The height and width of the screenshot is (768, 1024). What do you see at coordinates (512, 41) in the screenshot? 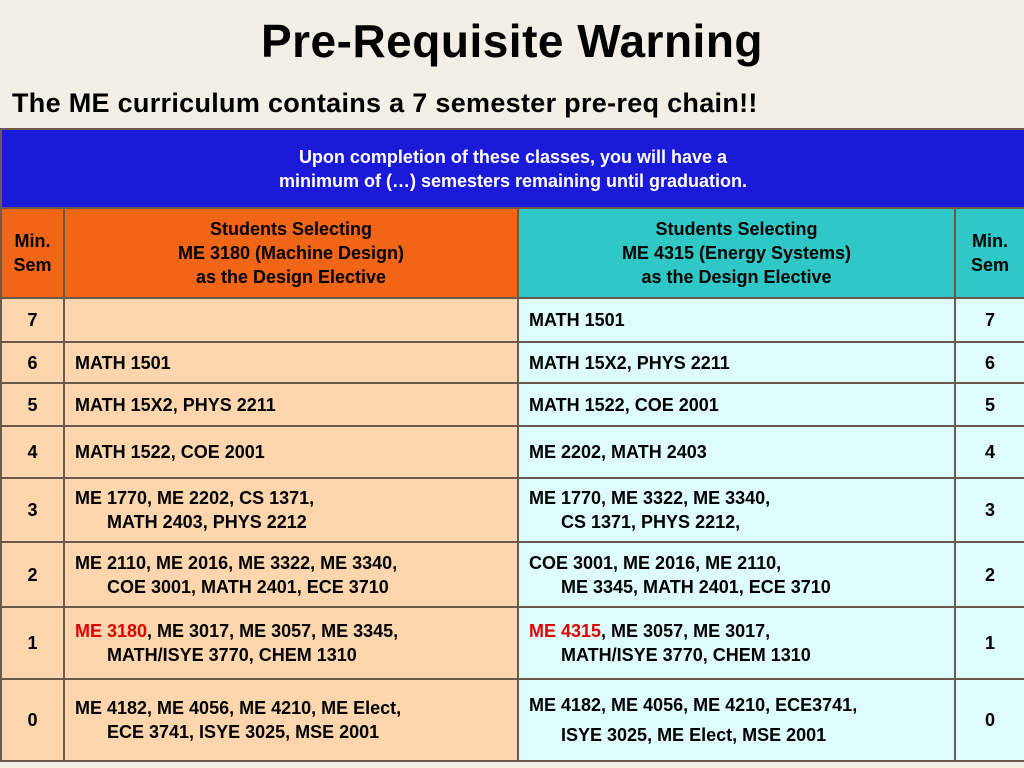
I see `page-title: Pre-Requisite Warning` at bounding box center [512, 41].